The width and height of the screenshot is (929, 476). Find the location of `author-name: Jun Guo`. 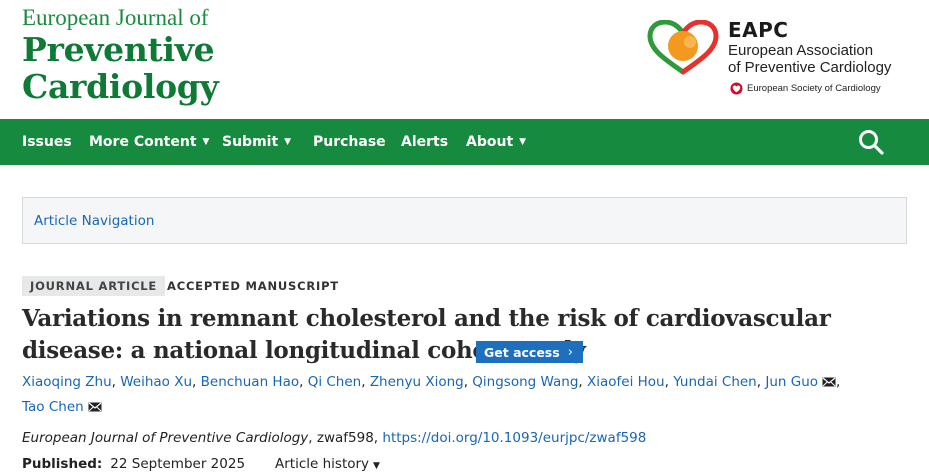

author-name: Jun Guo is located at coordinates (792, 382).